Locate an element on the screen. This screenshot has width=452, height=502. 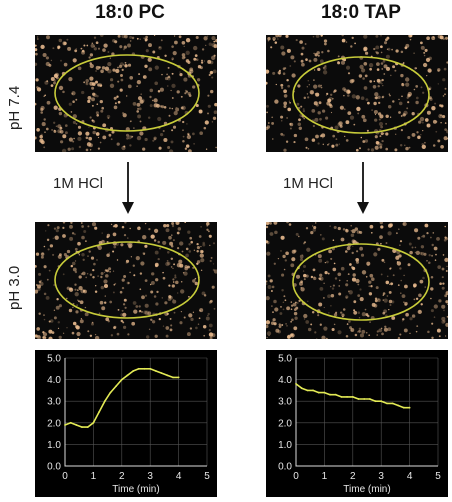
column-title-pc: 18:0 PC is located at coordinates (130, 12).